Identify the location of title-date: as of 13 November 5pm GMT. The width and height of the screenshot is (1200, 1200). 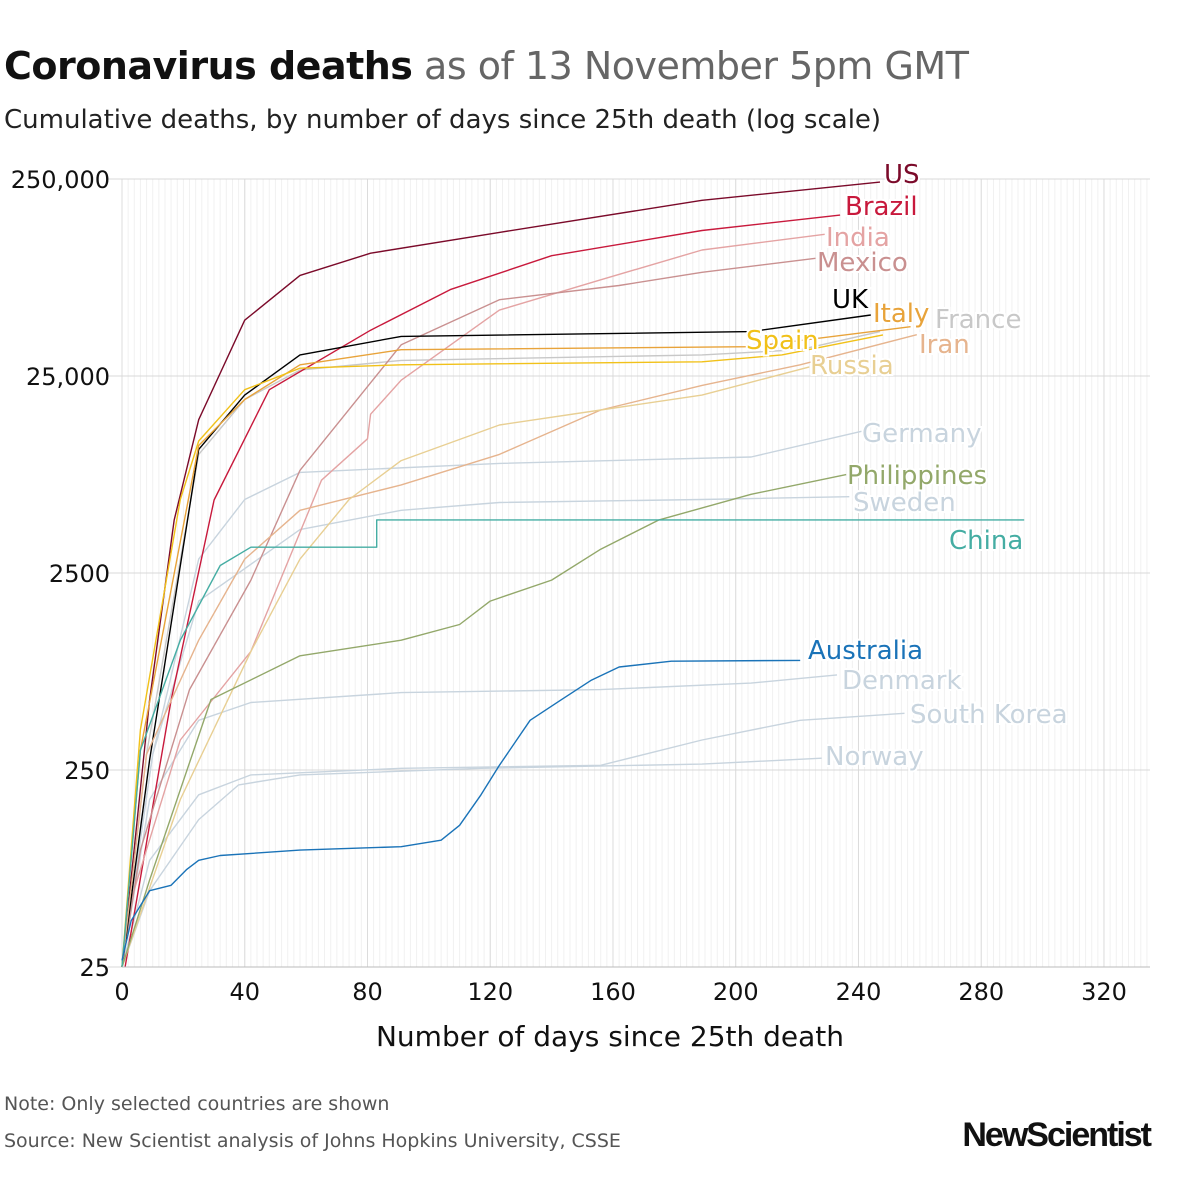
(696, 66).